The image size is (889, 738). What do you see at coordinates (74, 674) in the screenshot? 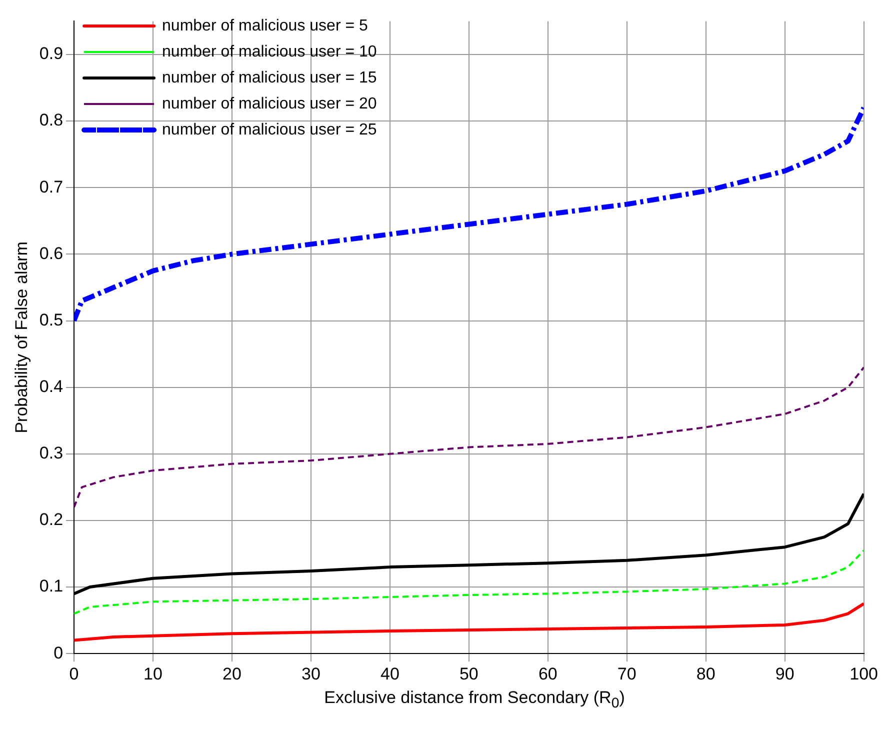
I see `x-tick-label: 0` at bounding box center [74, 674].